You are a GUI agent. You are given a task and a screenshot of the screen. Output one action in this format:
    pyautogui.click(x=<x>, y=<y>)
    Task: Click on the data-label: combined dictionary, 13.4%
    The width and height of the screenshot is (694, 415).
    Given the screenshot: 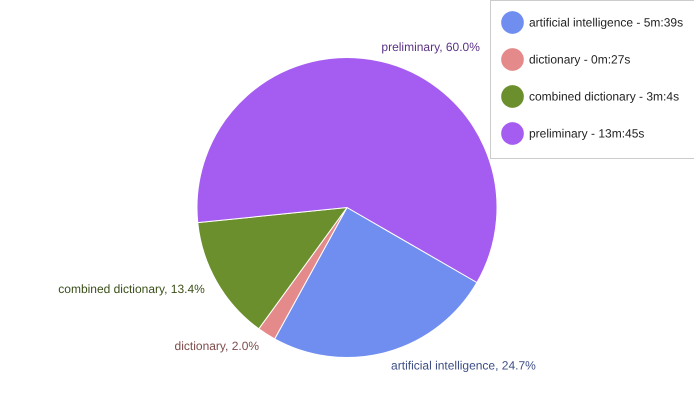 What is the action you would take?
    pyautogui.click(x=132, y=289)
    